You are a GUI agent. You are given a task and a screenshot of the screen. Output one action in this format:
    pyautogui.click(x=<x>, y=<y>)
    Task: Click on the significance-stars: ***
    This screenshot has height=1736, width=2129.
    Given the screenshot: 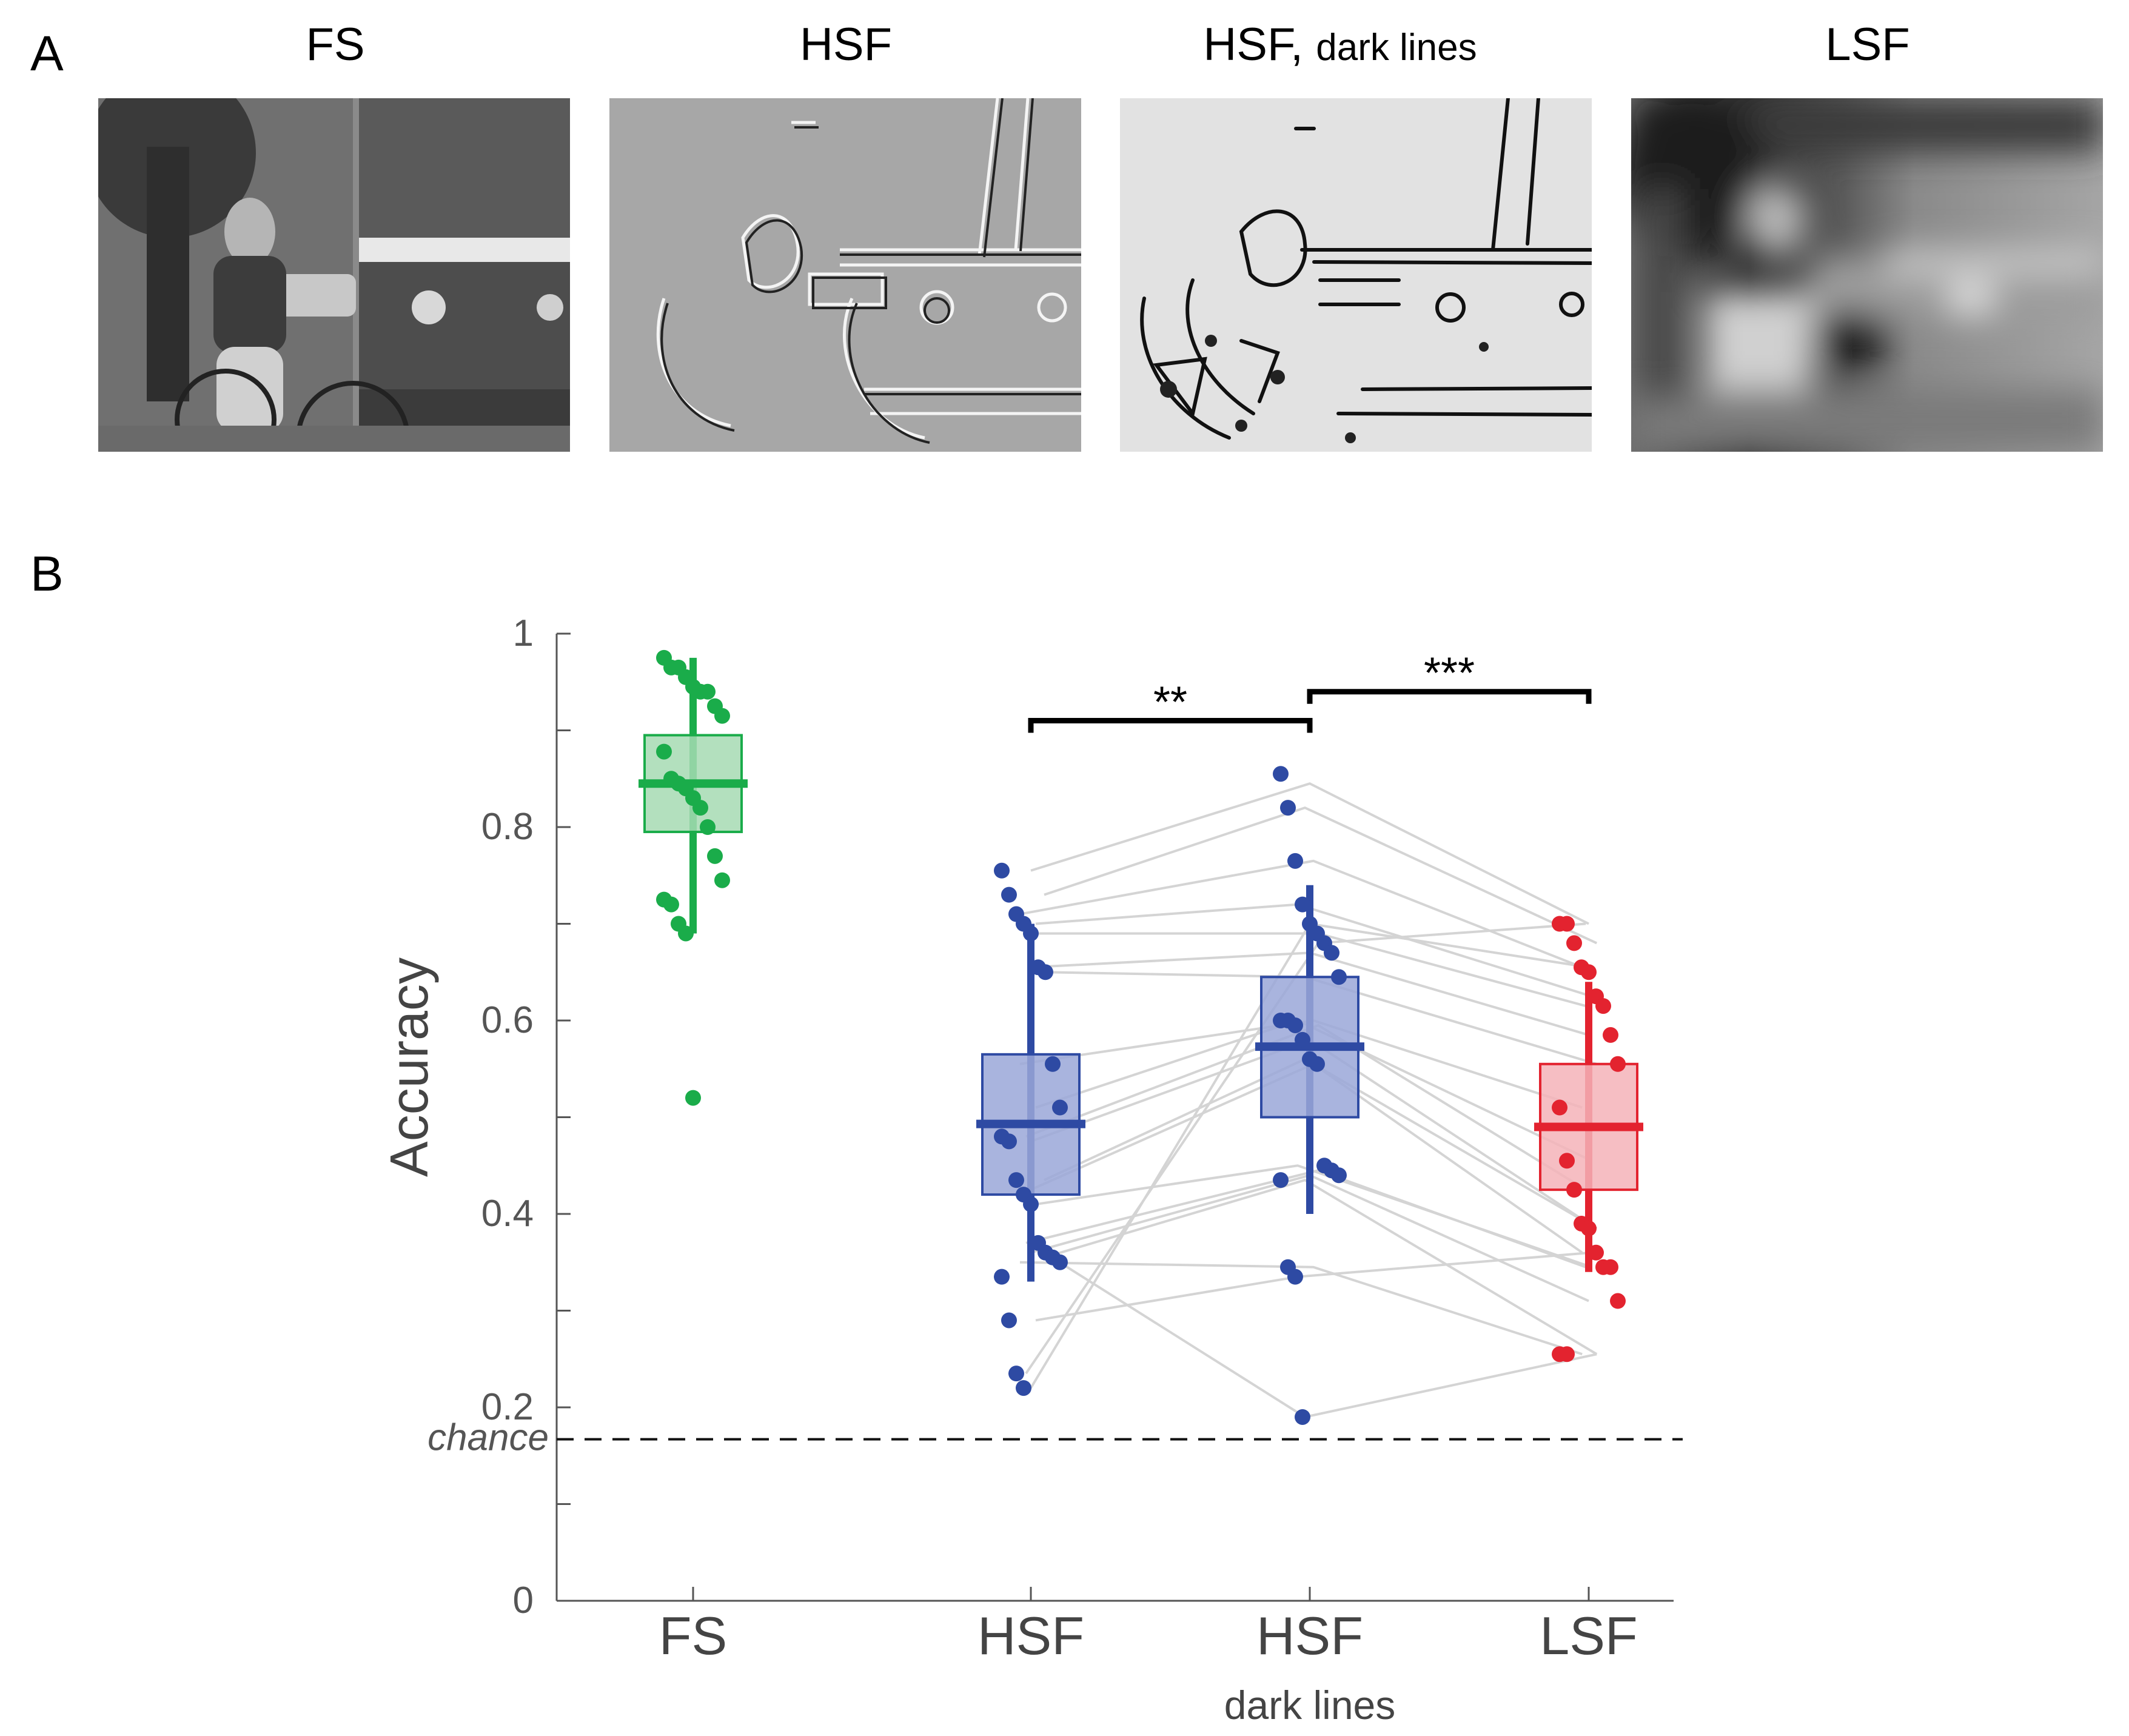 What is the action you would take?
    pyautogui.click(x=1449, y=674)
    